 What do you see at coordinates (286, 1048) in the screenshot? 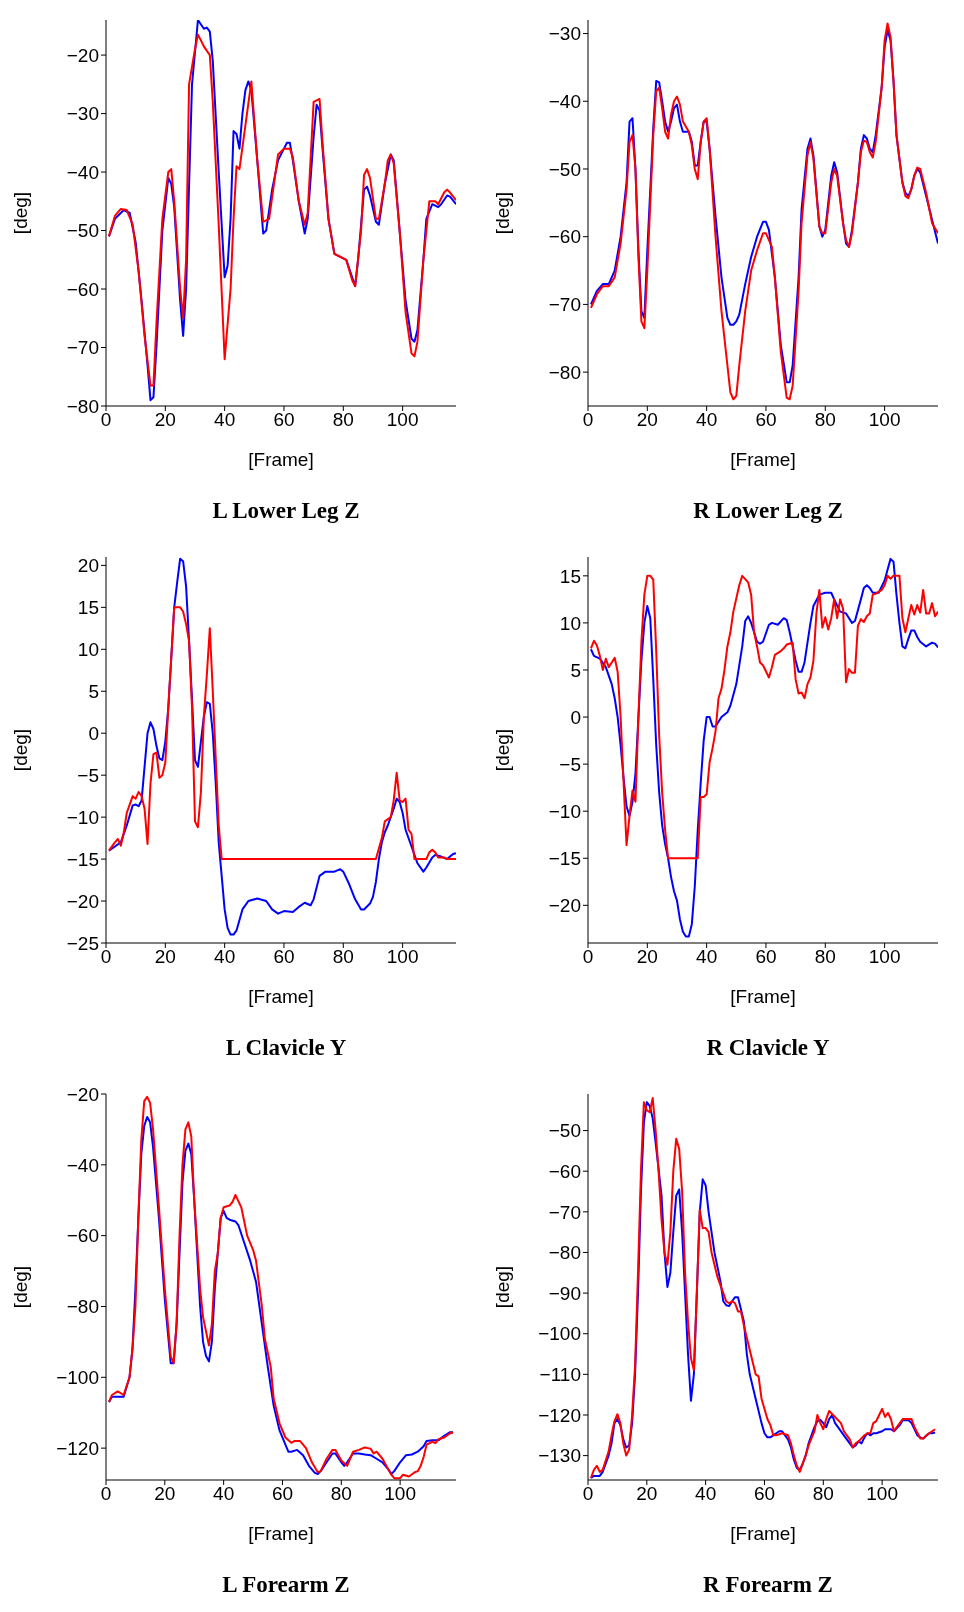
I see `text: L Clavicle Y` at bounding box center [286, 1048].